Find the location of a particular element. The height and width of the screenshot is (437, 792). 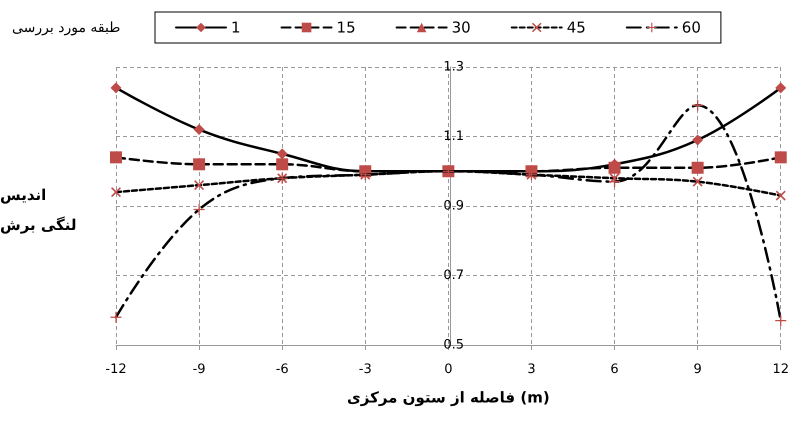

x-tick-label: -6 is located at coordinates (282, 369).